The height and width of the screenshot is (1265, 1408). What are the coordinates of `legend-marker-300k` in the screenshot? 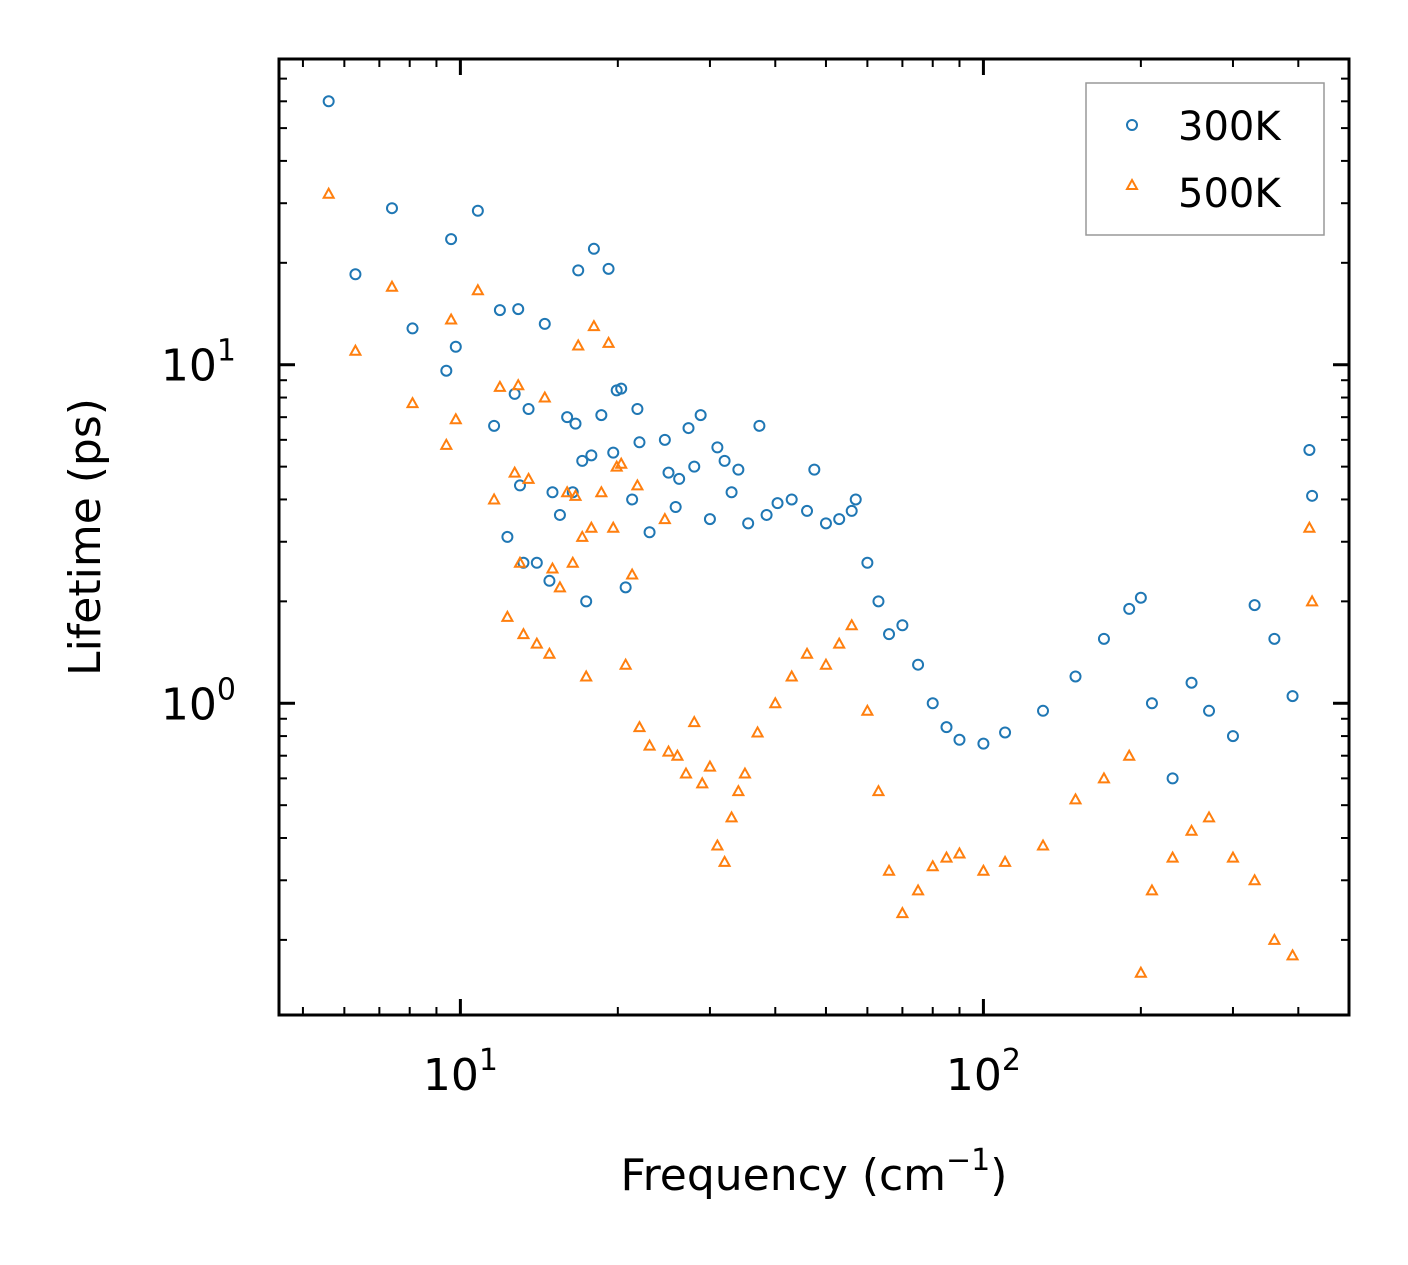 It's located at (1132, 125).